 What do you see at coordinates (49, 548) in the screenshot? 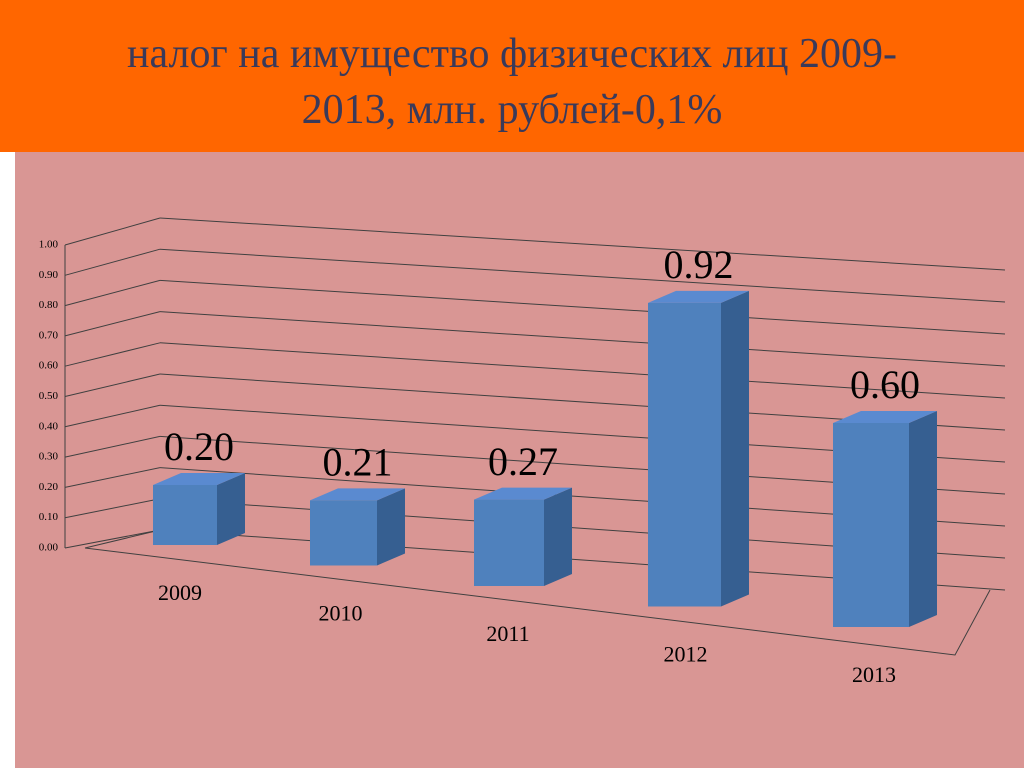
I see `y-tick-label: 0.00` at bounding box center [49, 548].